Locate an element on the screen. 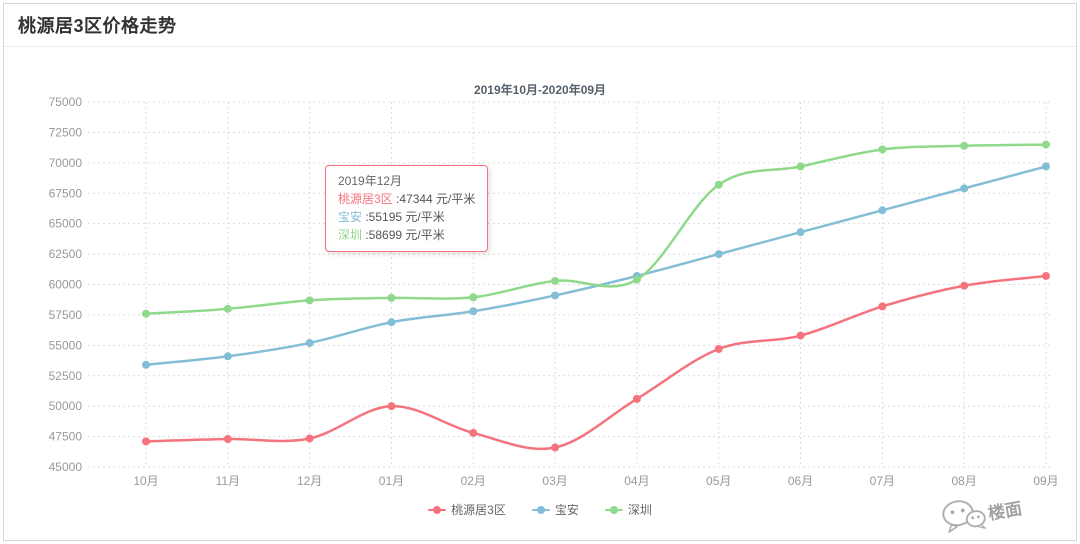 Image resolution: width=1080 pixels, height=544 pixels. y-axis-tick-label: 75000 is located at coordinates (66, 102).